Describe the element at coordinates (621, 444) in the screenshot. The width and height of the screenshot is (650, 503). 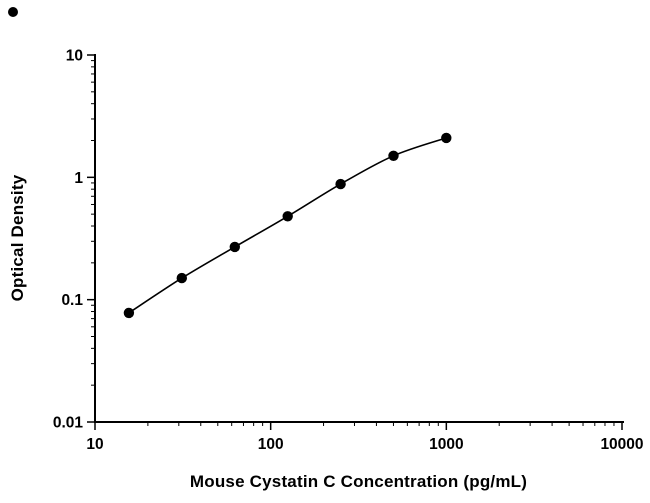
I see `x-tick-label: 10000` at that location.